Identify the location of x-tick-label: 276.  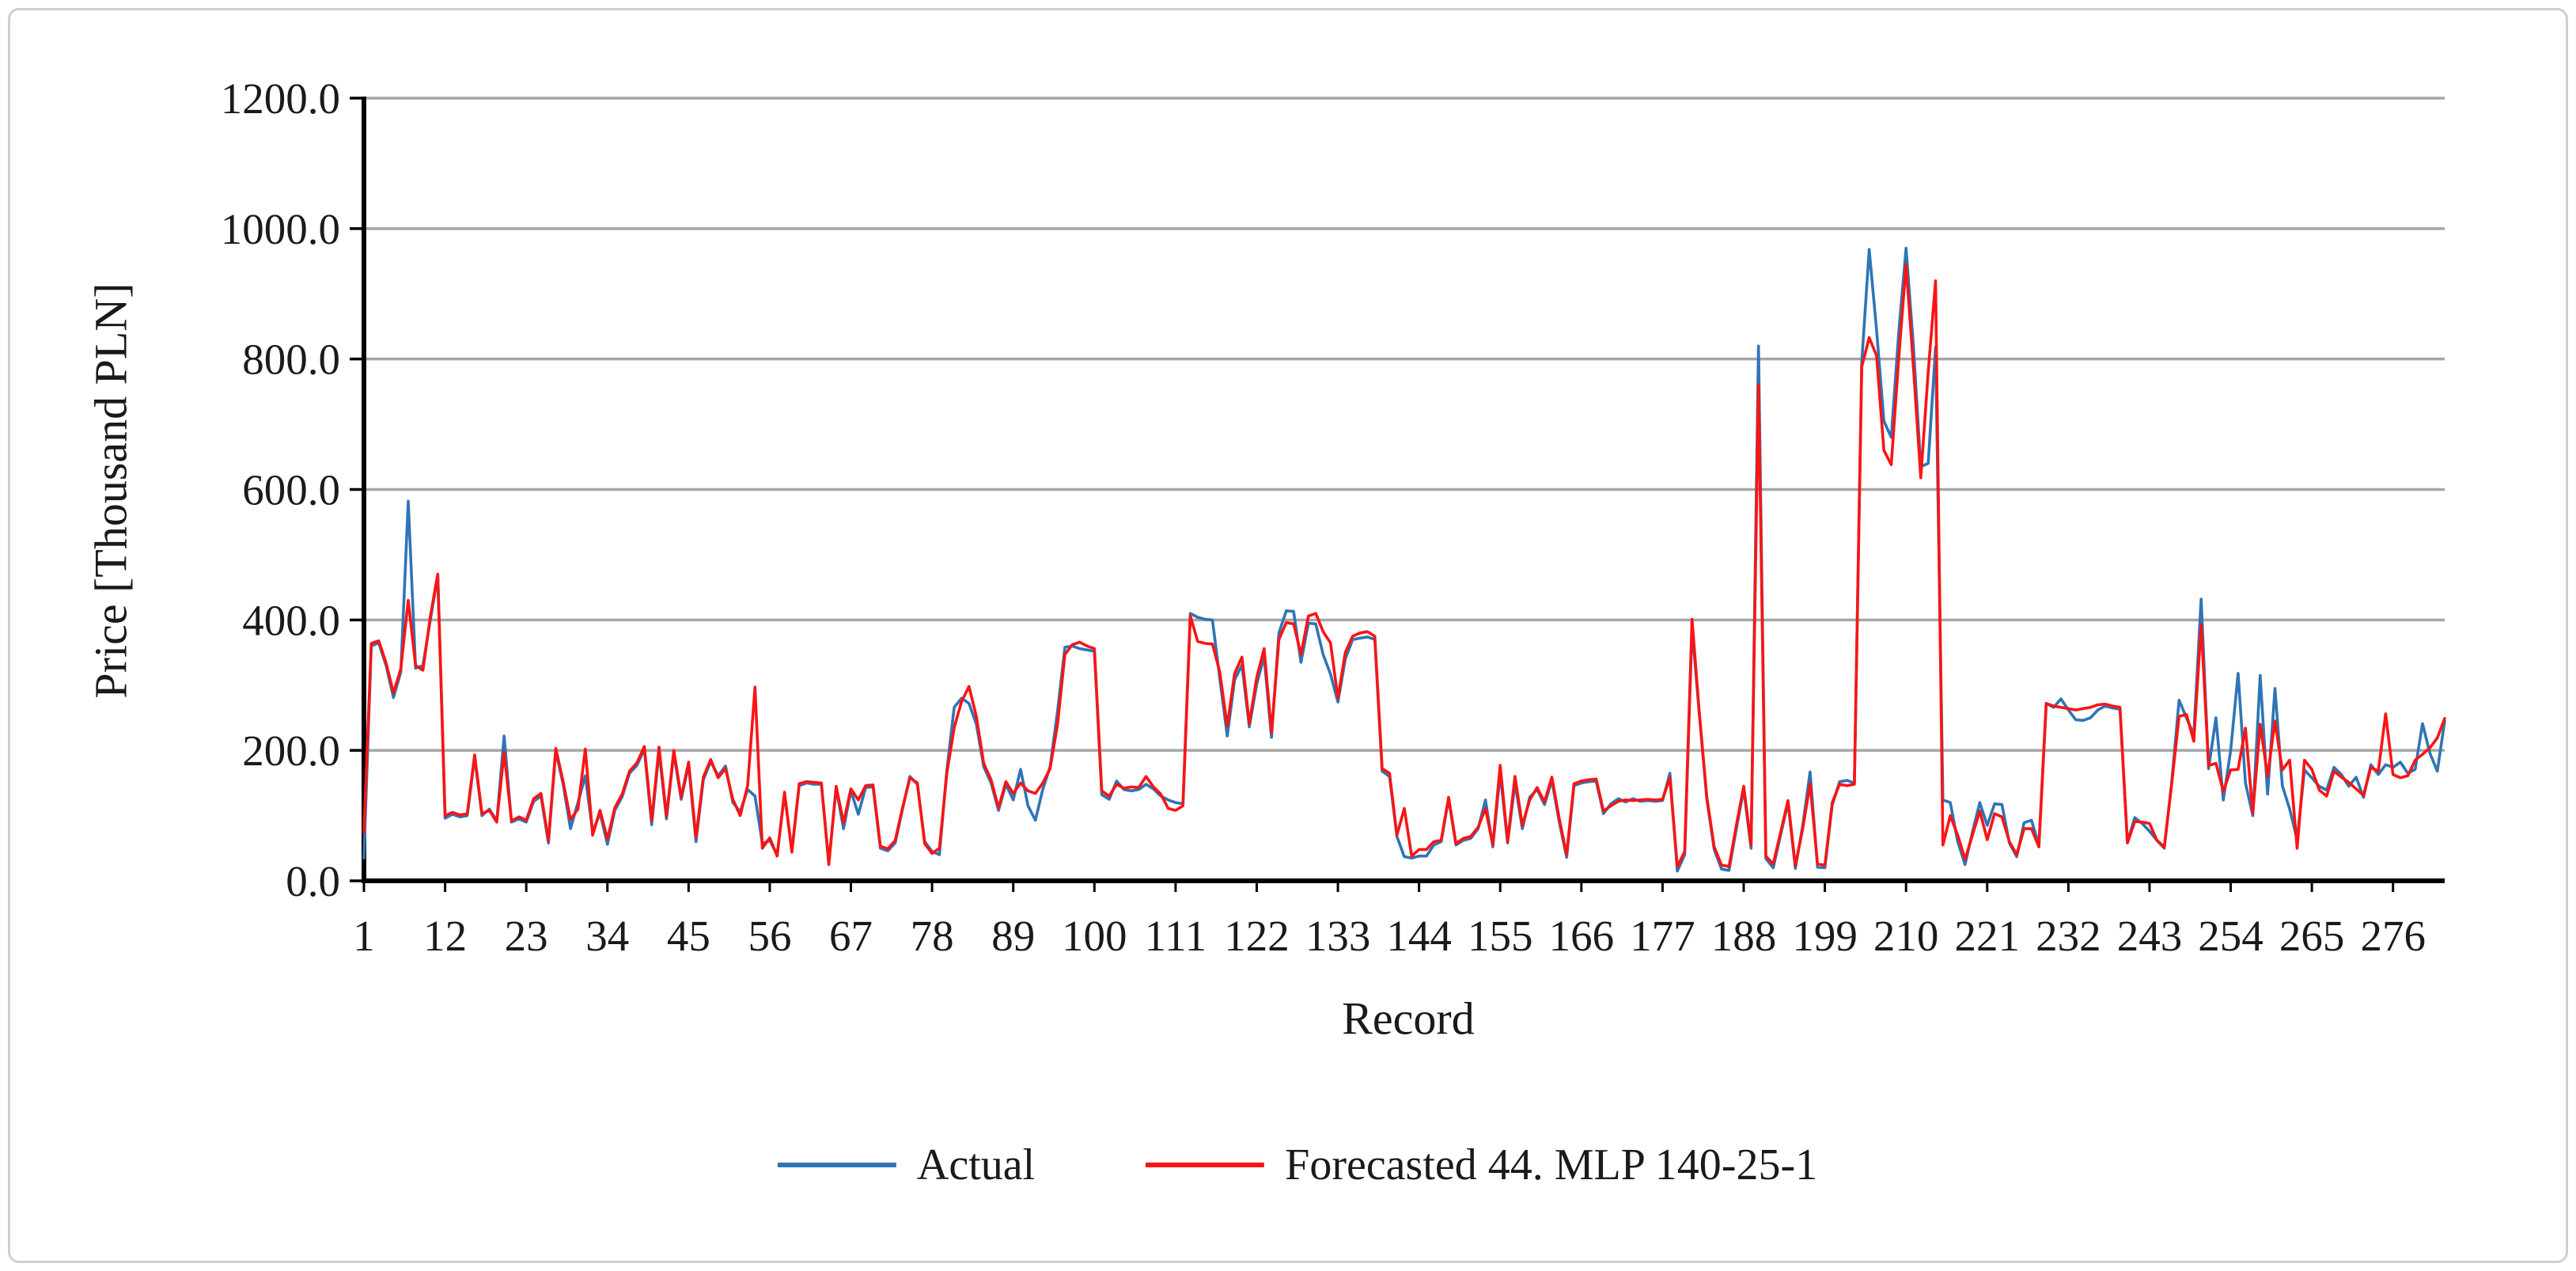
(2393, 936).